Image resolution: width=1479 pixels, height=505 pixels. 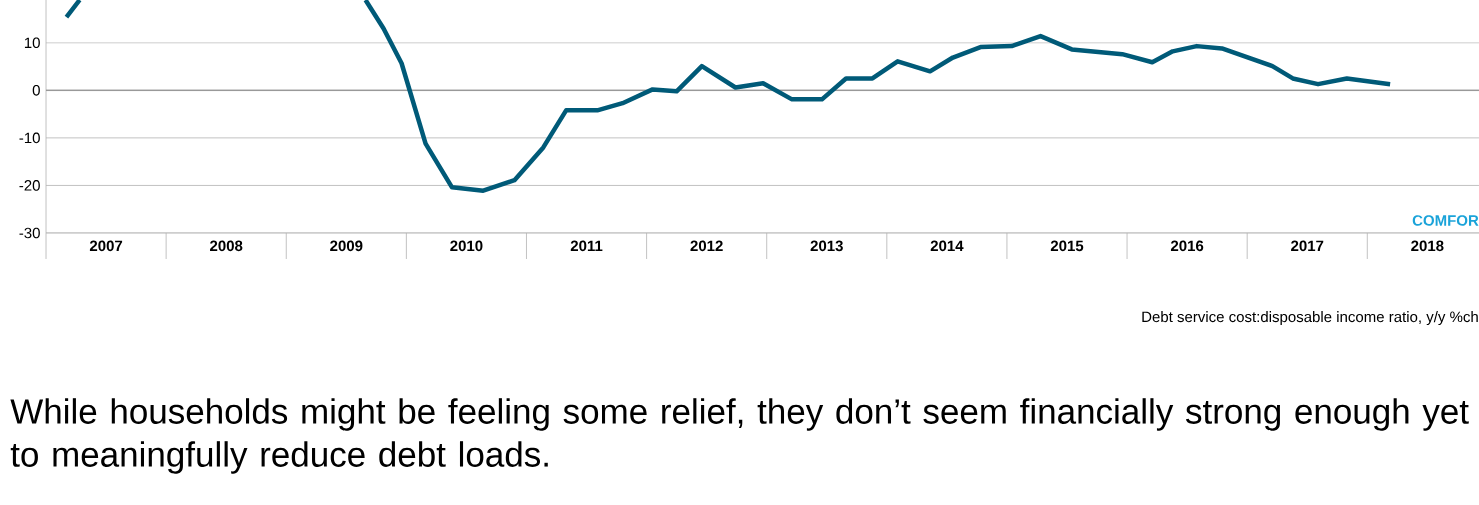 What do you see at coordinates (1427, 246) in the screenshot?
I see `x-tick-label: 2018` at bounding box center [1427, 246].